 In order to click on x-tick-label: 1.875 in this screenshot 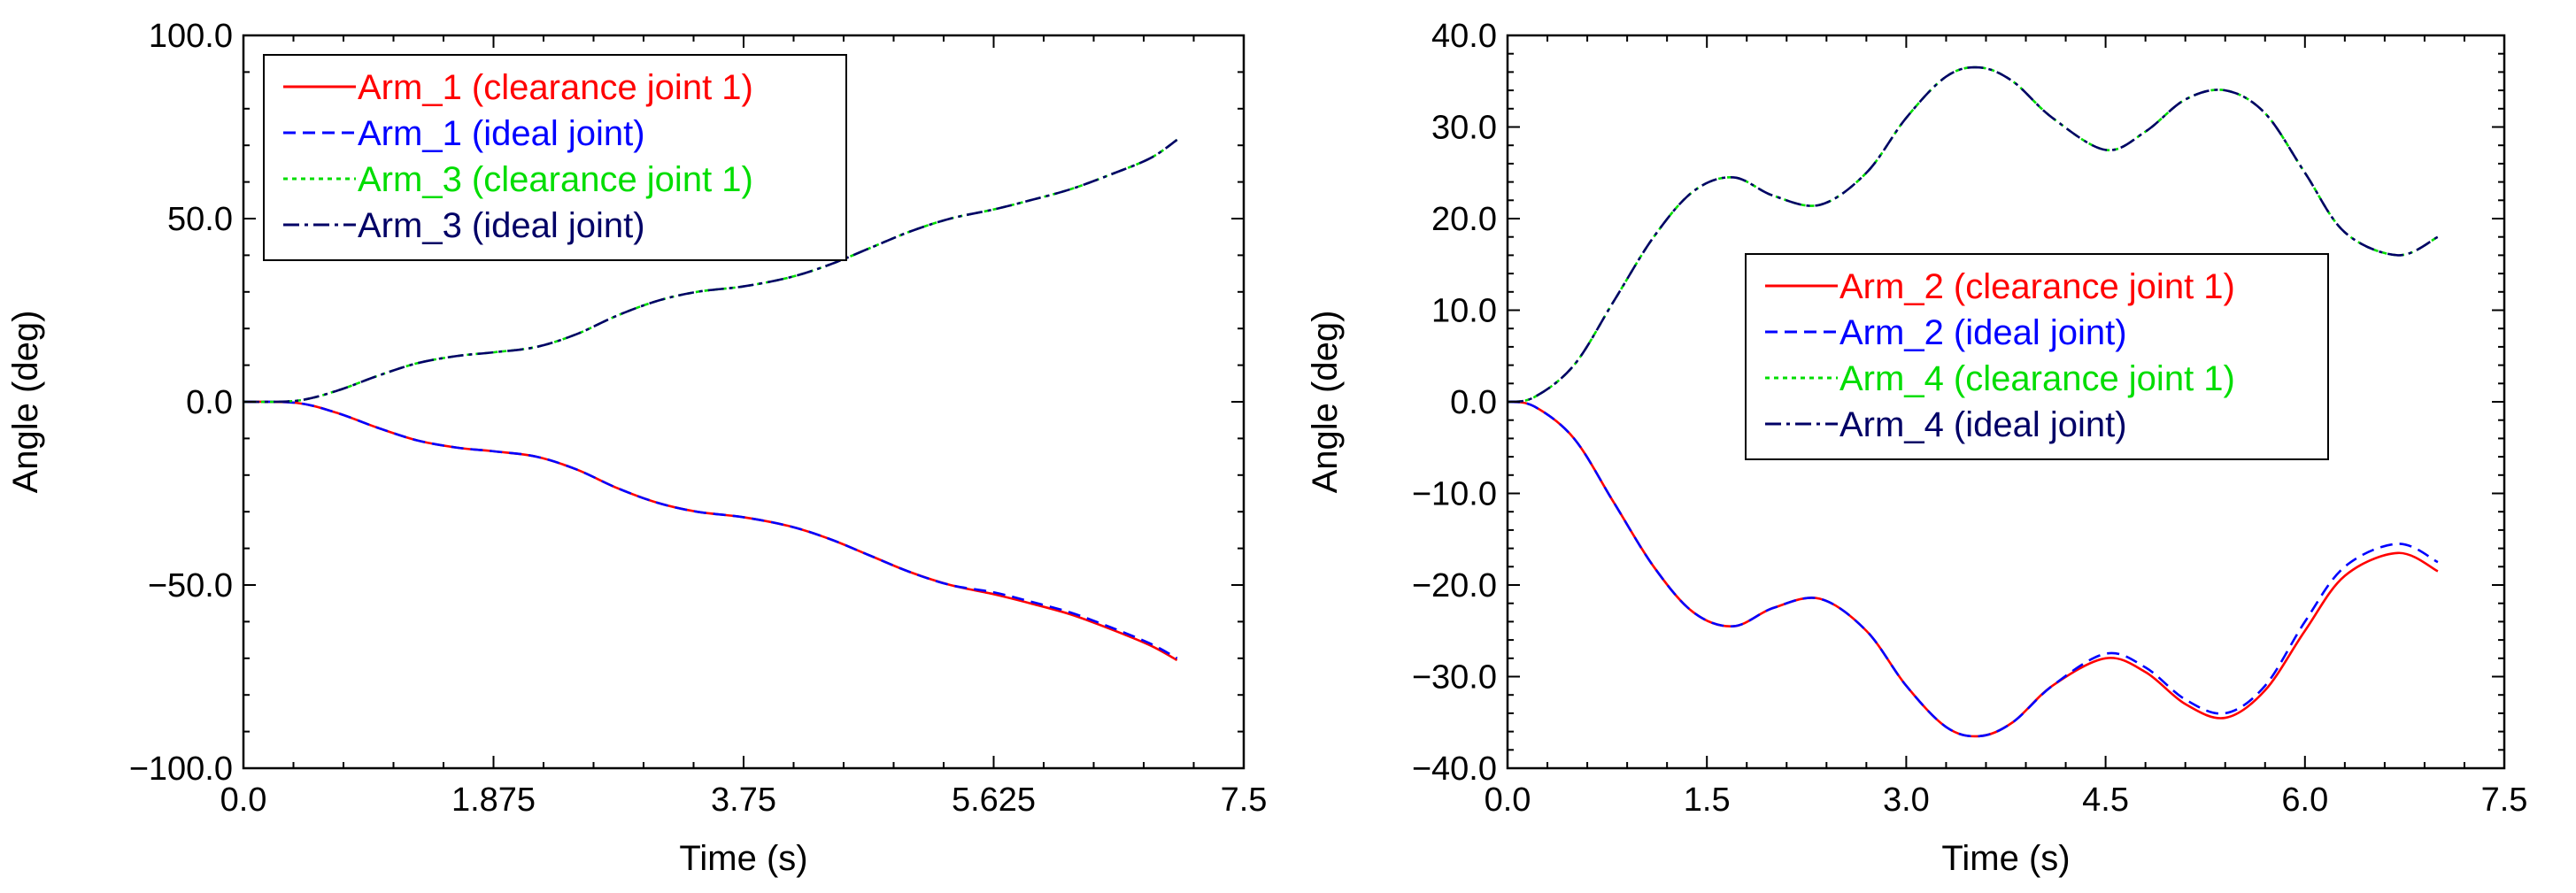, I will do `click(493, 800)`.